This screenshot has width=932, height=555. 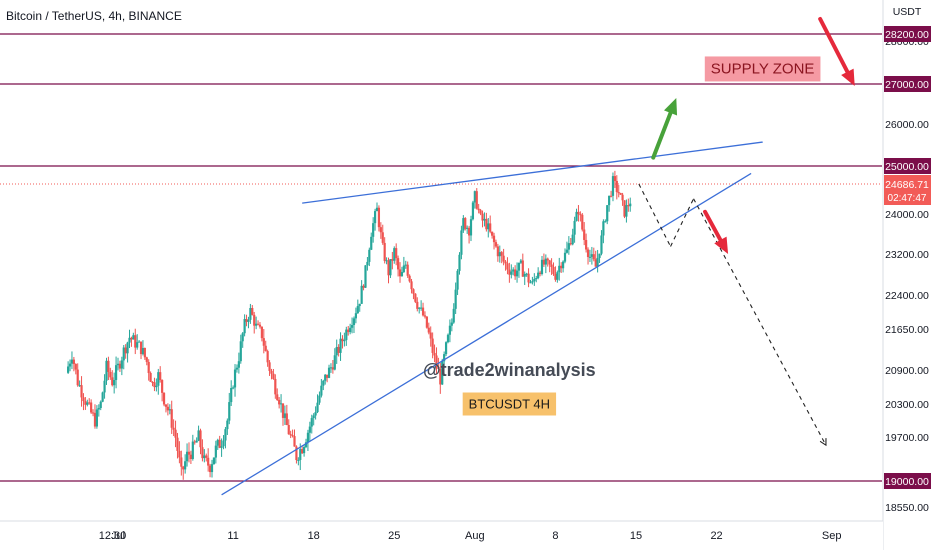 What do you see at coordinates (509, 404) in the screenshot?
I see `pair-timeframe-label: BTCUSDT 4H` at bounding box center [509, 404].